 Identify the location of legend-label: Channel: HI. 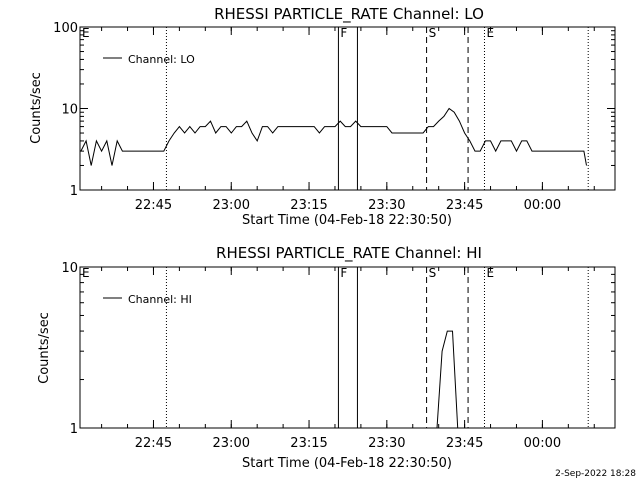
(160, 299).